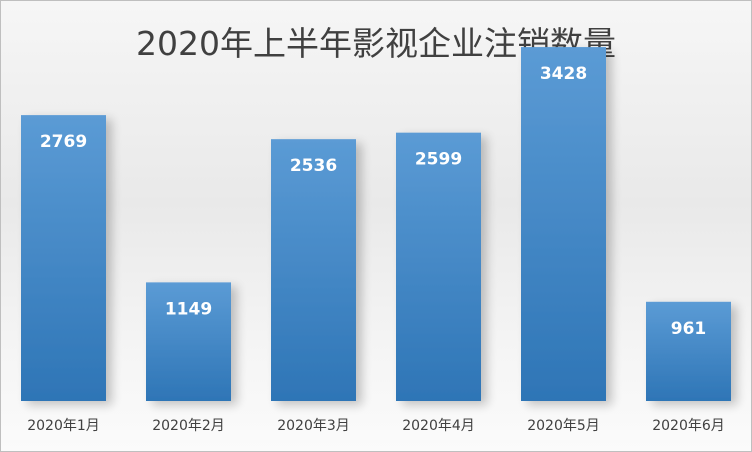 Image resolution: width=752 pixels, height=452 pixels. Describe the element at coordinates (188, 426) in the screenshot. I see `x-tick-label-2: 2020年2月` at that location.